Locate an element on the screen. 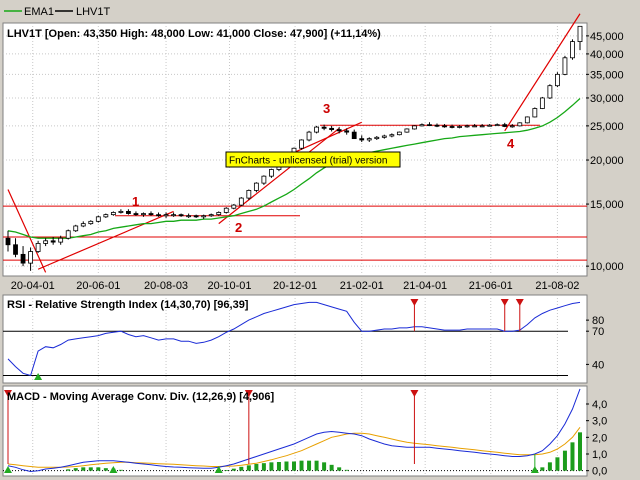 The width and height of the screenshot is (640, 480). annotation-1: 1 is located at coordinates (135, 201).